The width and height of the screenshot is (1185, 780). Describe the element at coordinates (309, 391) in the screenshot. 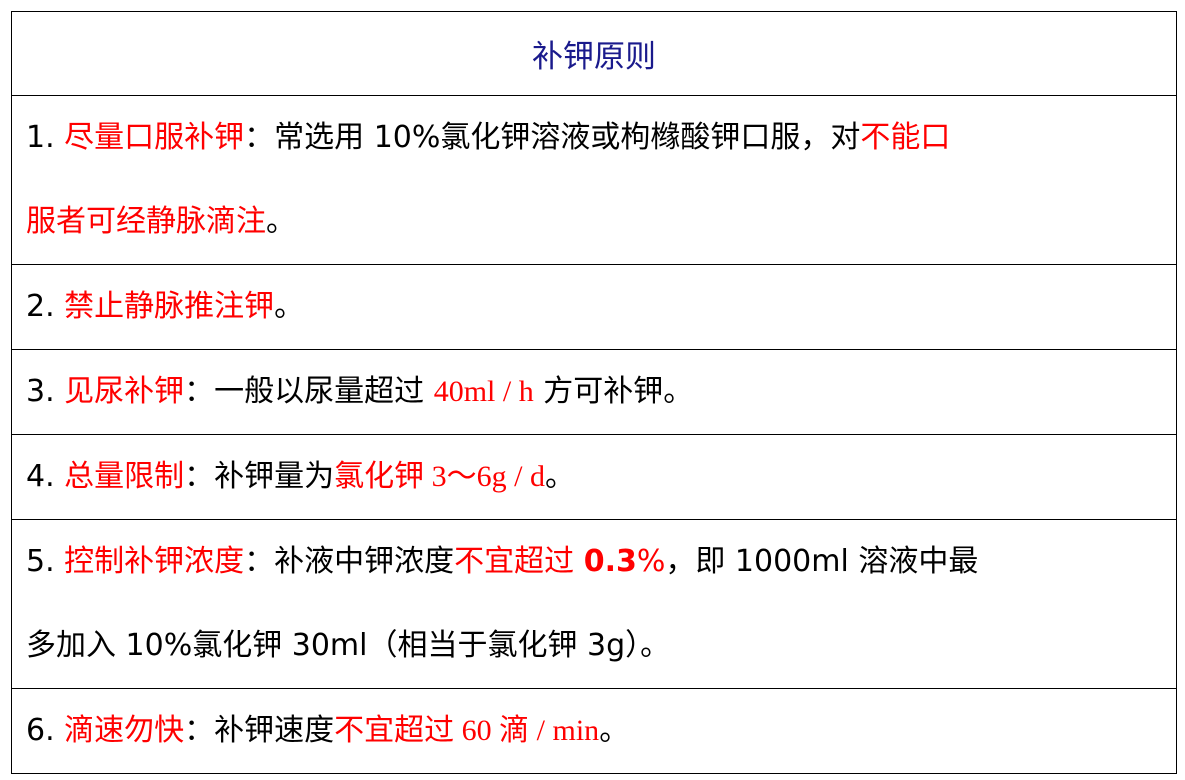

I see `body-text: ：一般以尿量超过` at that location.